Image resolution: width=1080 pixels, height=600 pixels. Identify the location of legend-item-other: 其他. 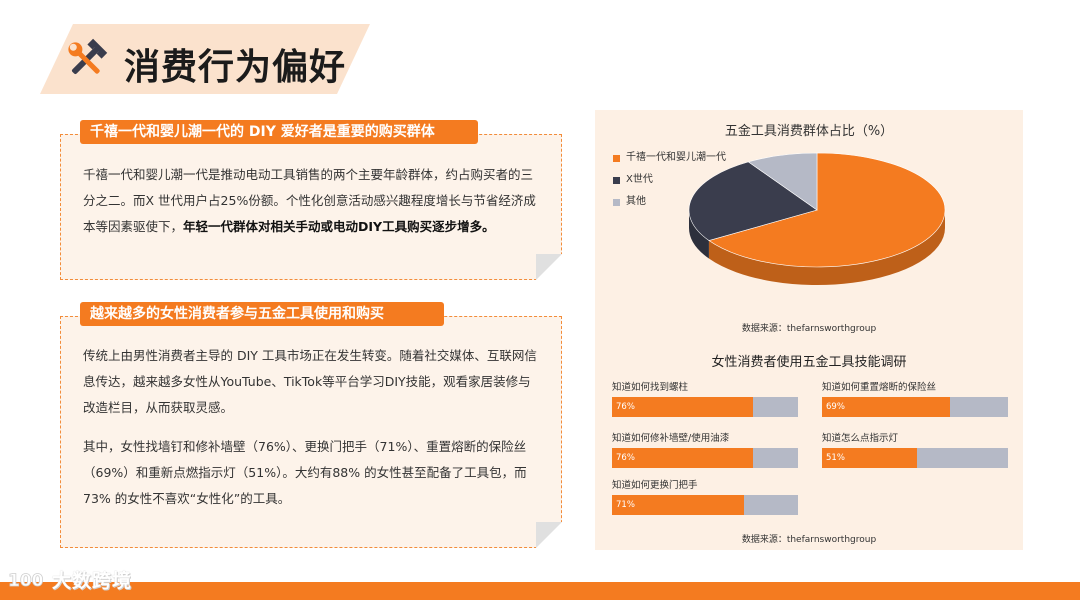
(669, 207).